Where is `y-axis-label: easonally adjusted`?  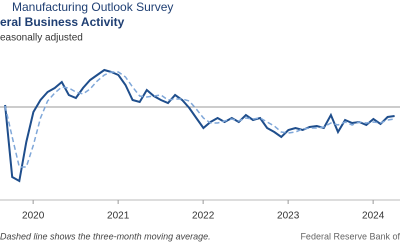
y-axis-label: easonally adjusted is located at coordinates (41, 38).